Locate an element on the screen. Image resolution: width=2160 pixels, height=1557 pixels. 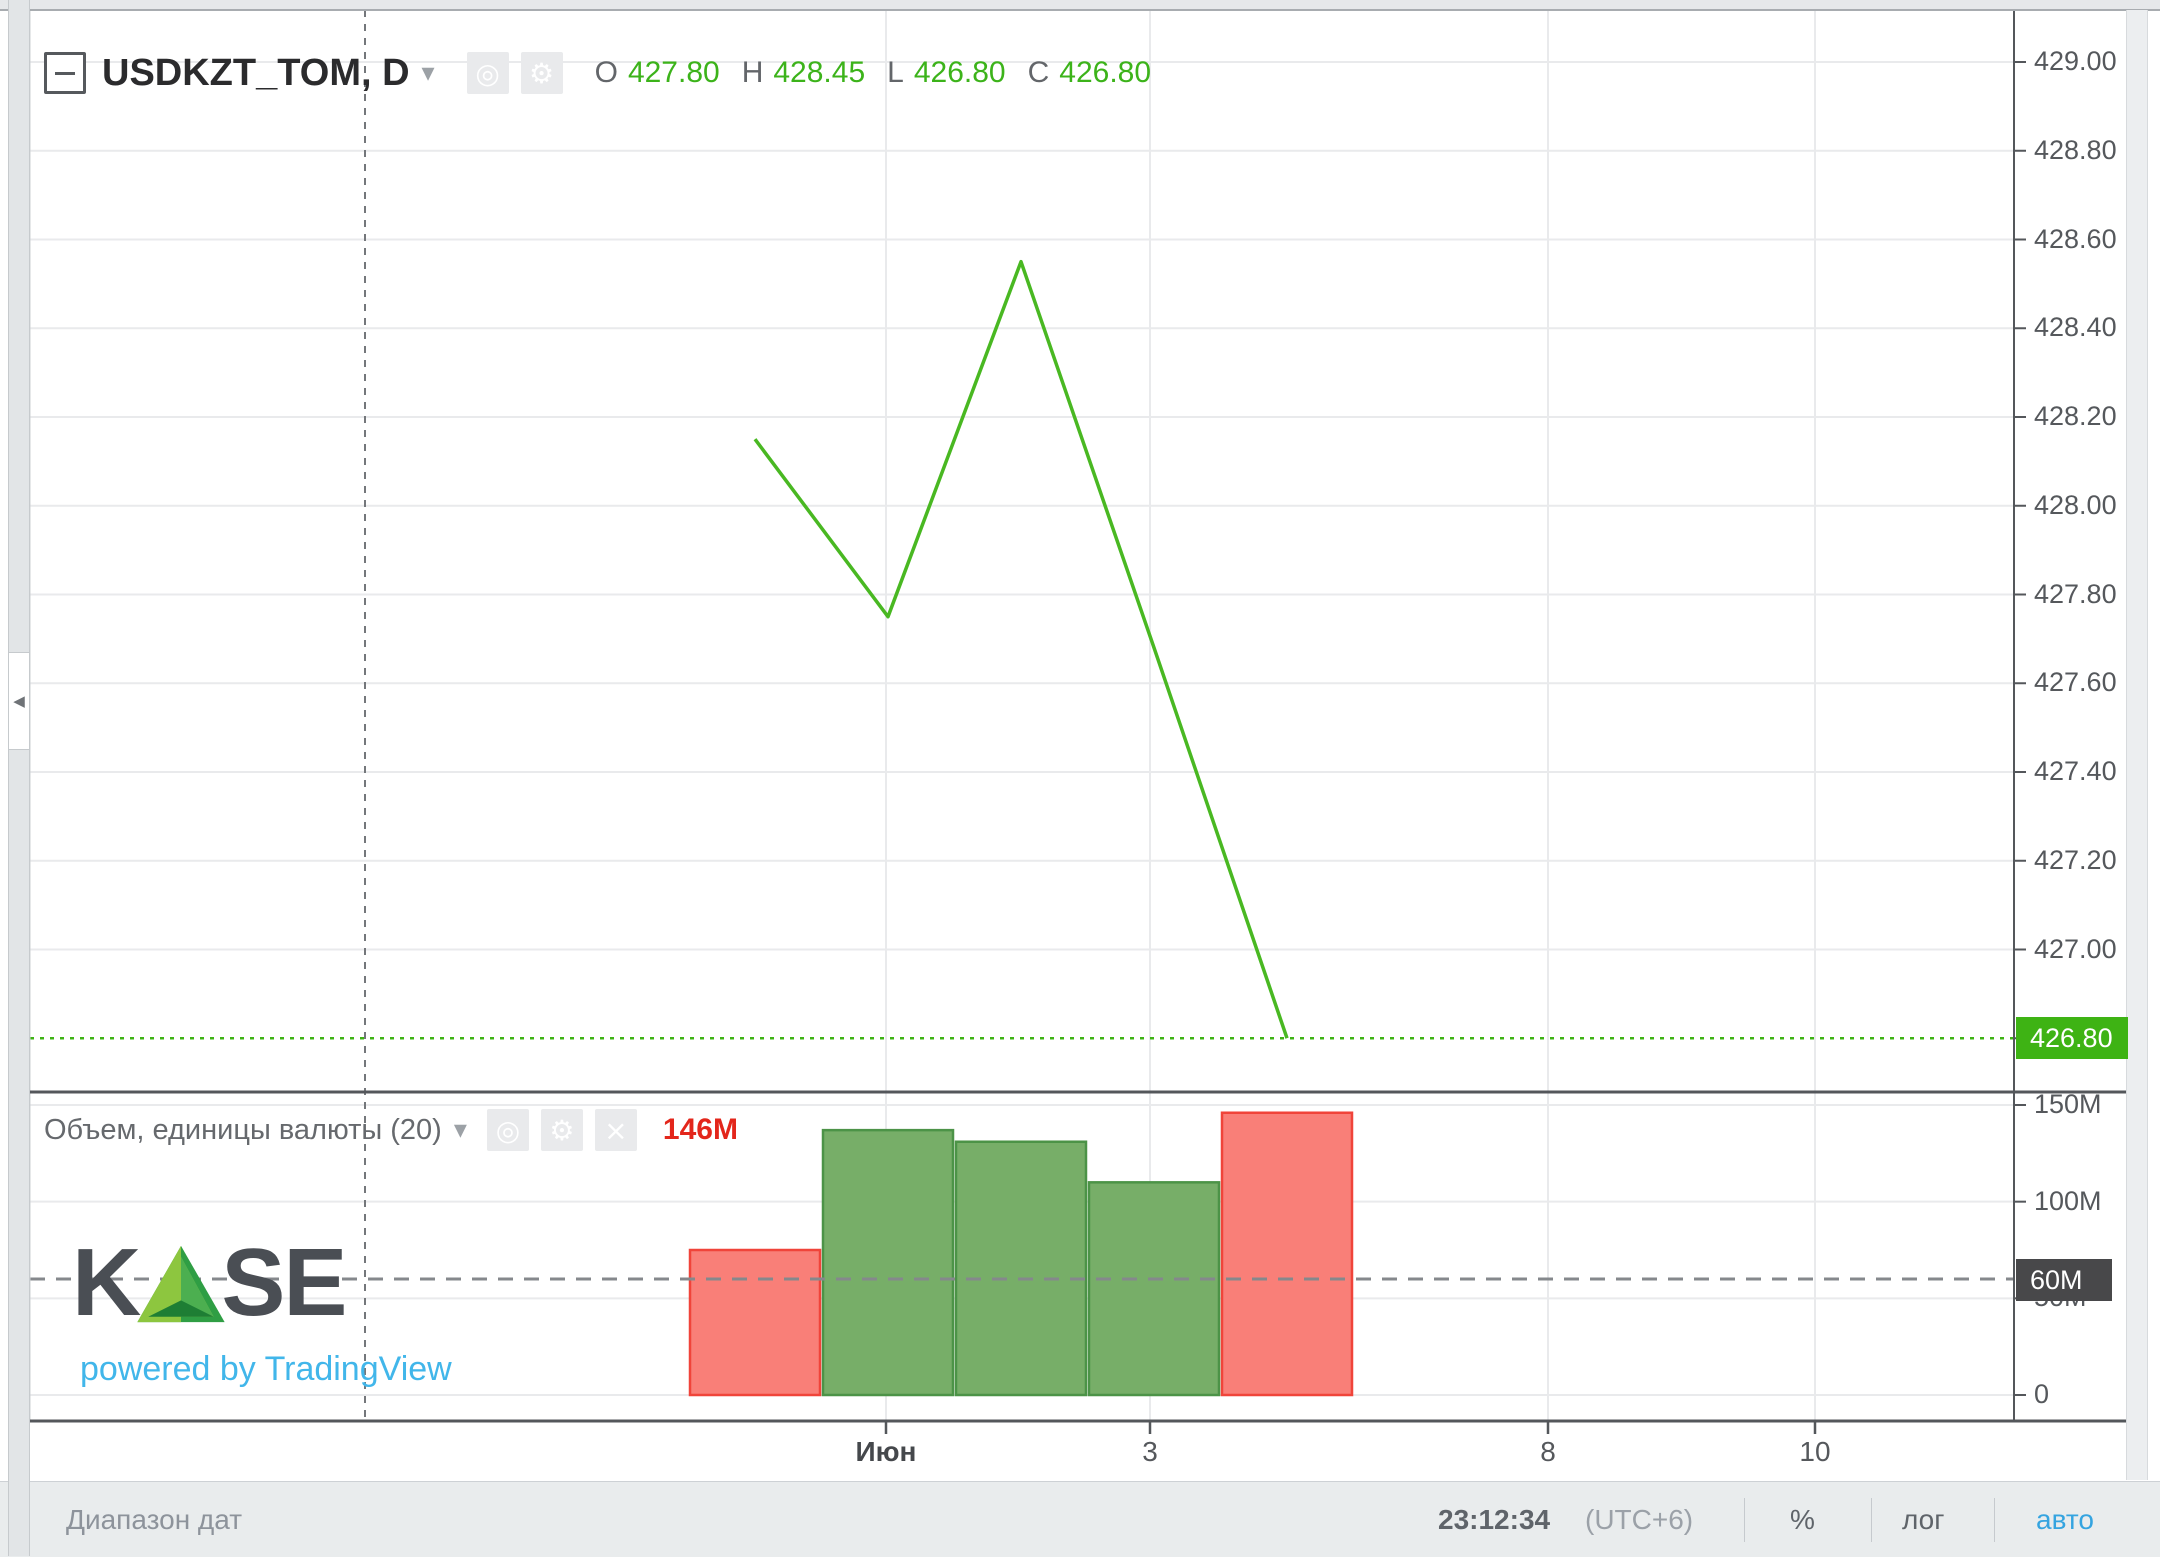
volume-crosshair-badge: 60M is located at coordinates (2064, 1280).